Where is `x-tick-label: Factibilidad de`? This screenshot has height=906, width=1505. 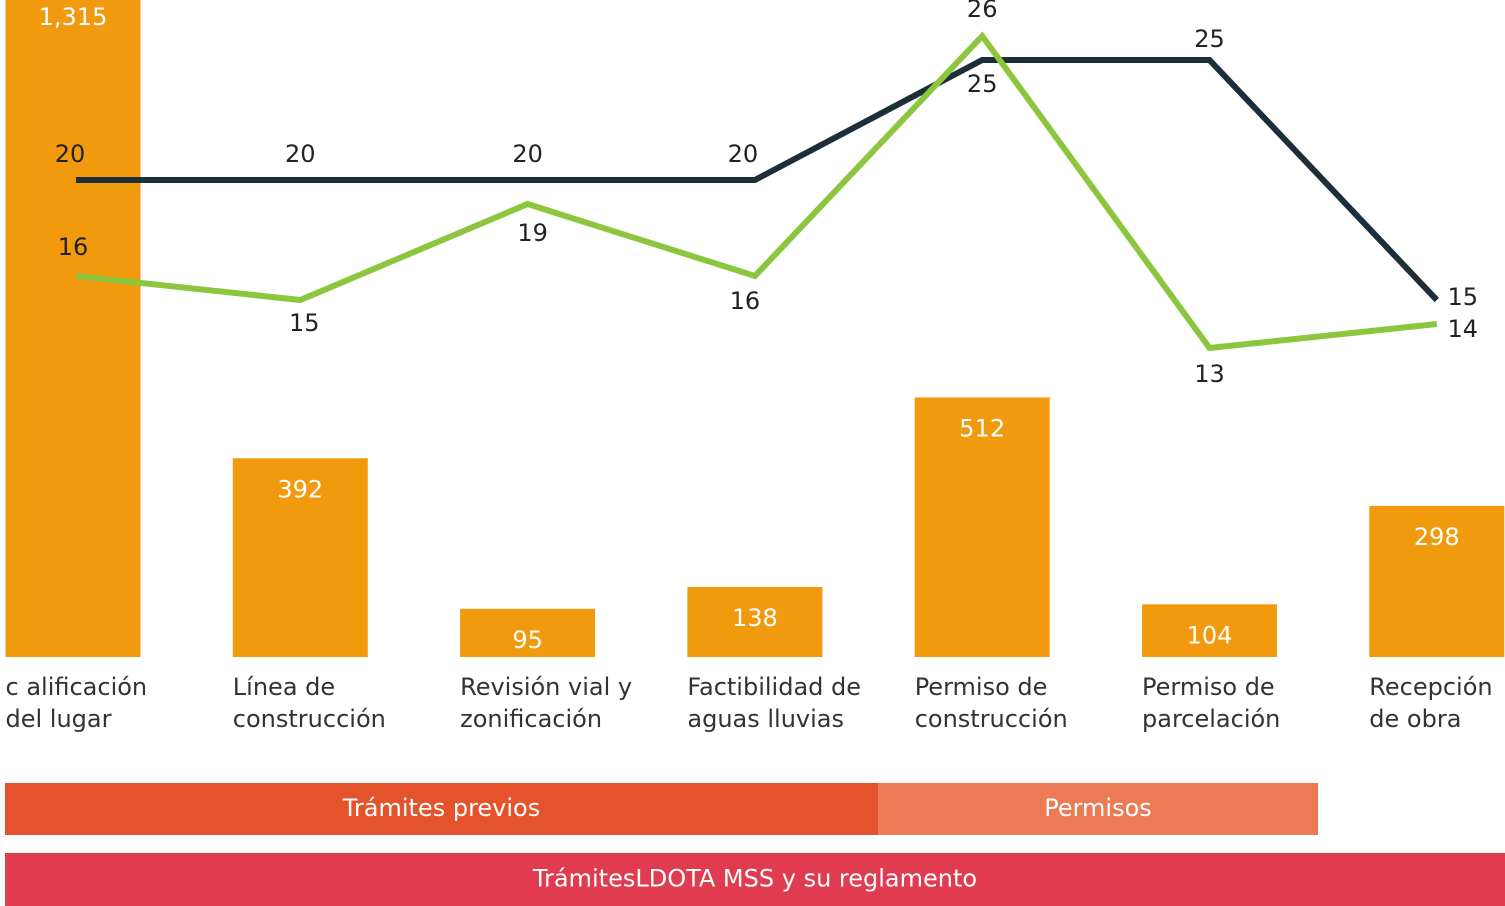 x-tick-label: Factibilidad de is located at coordinates (774, 687).